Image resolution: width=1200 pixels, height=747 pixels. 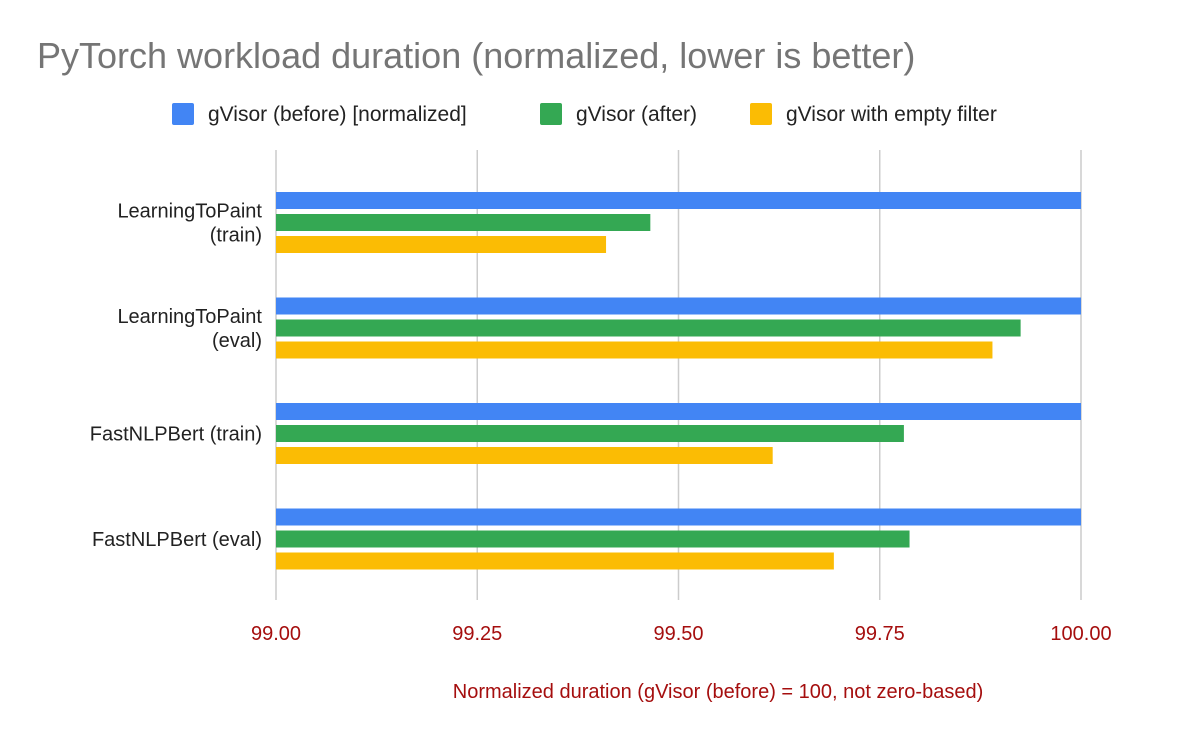 What do you see at coordinates (678, 634) in the screenshot?
I see `x-tick-label-3: 99.50` at bounding box center [678, 634].